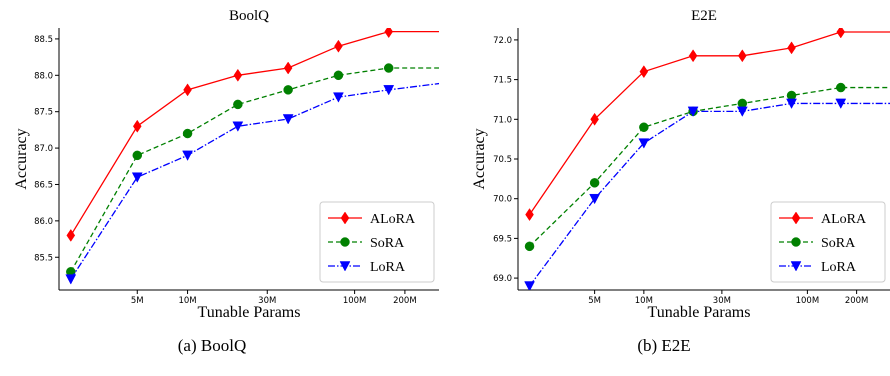 The width and height of the screenshot is (890, 376). What do you see at coordinates (43, 258) in the screenshot?
I see `y-tick-label: 85.5` at bounding box center [43, 258].